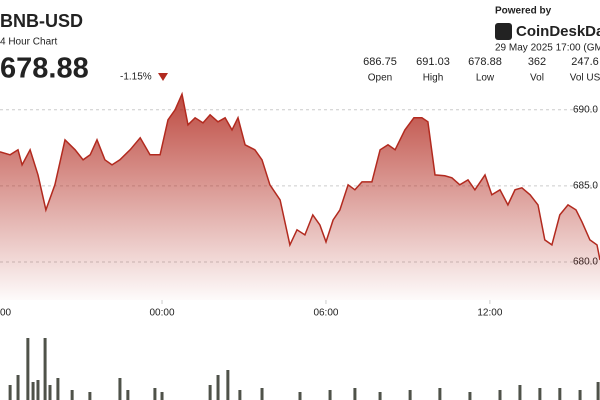 The height and width of the screenshot is (400, 600). What do you see at coordinates (380, 62) in the screenshot?
I see `stat-value: 686.75` at bounding box center [380, 62].